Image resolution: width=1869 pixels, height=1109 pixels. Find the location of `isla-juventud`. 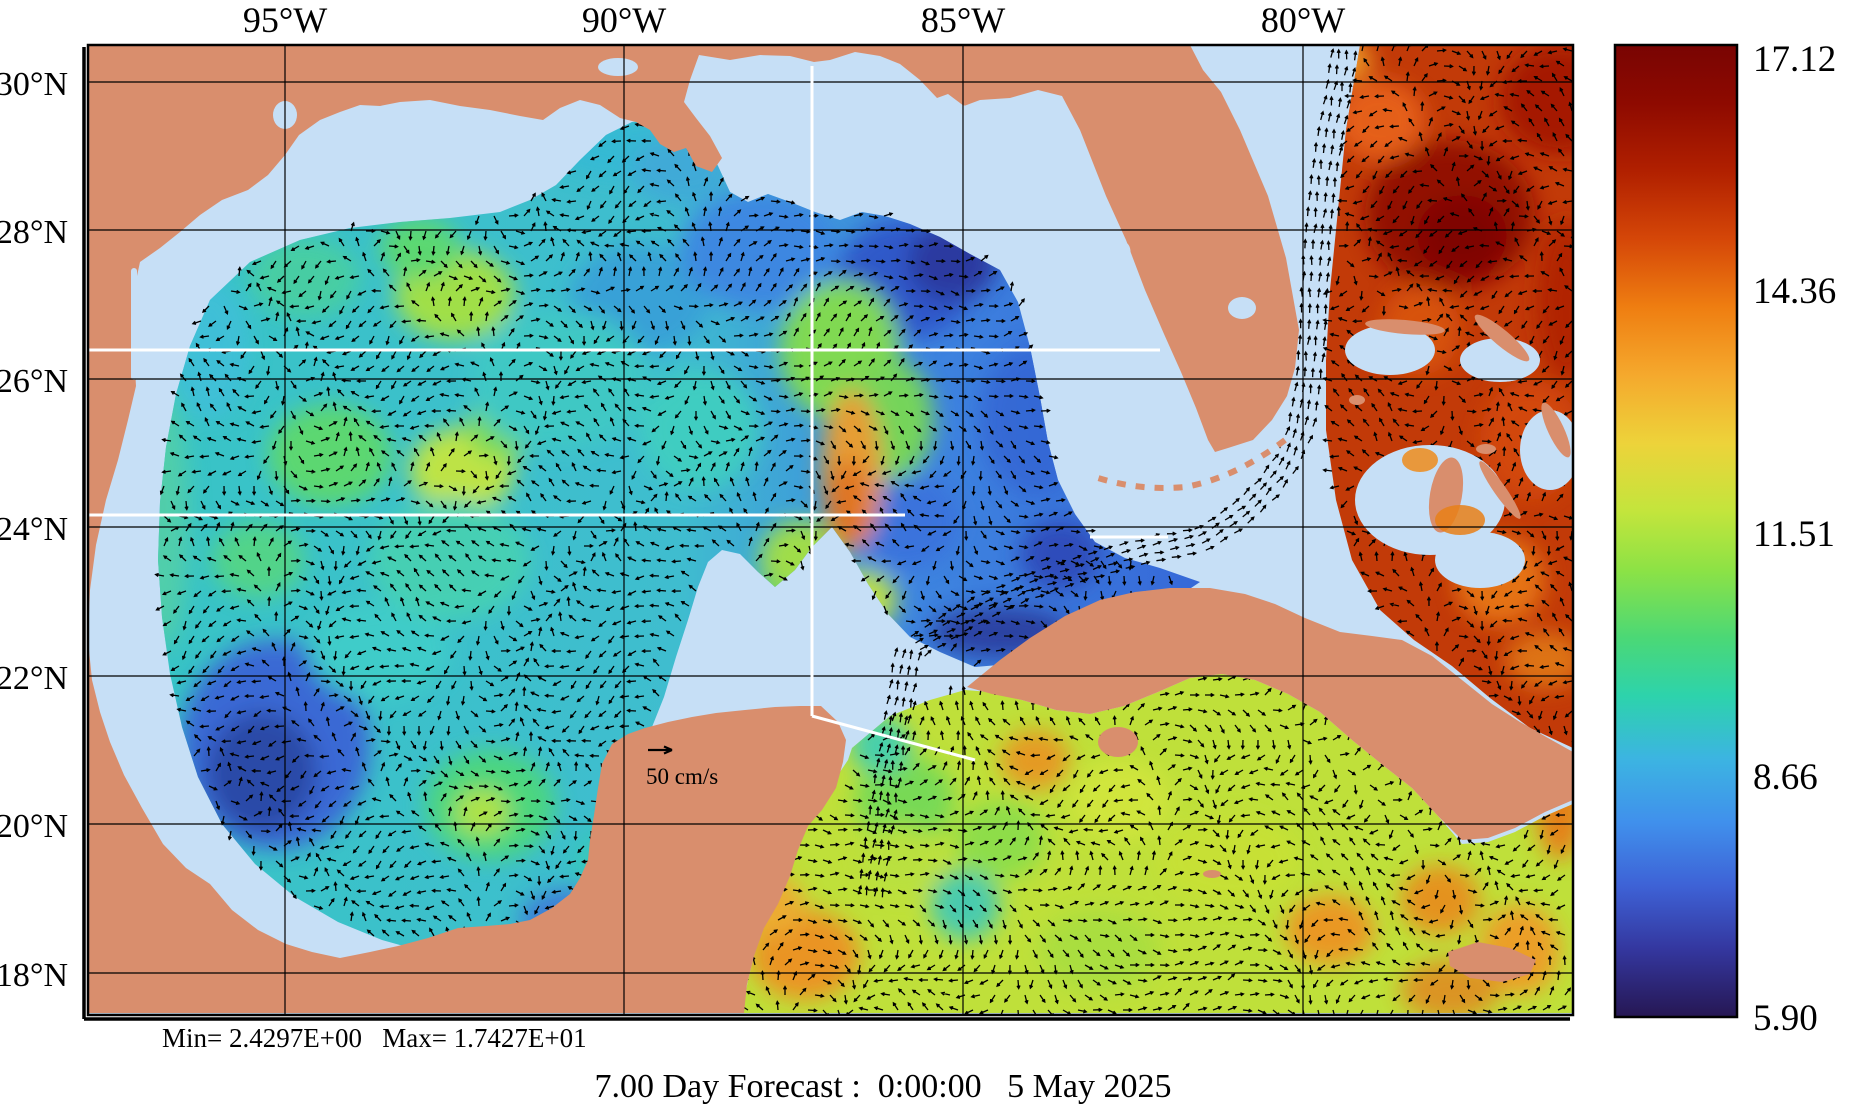

isla-juventud is located at coordinates (1118, 742).